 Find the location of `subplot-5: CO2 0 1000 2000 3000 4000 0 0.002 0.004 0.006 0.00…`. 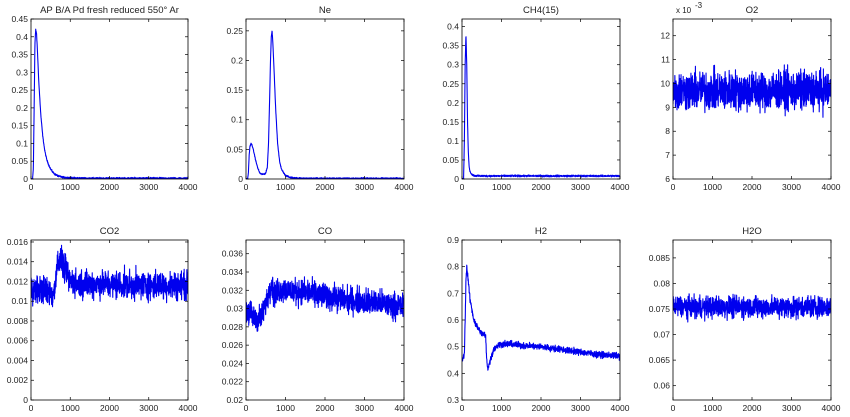

subplot-5: CO2 0 1000 2000 3000 4000 0 0.002 0.004 0.006 0.00… is located at coordinates (102, 319).